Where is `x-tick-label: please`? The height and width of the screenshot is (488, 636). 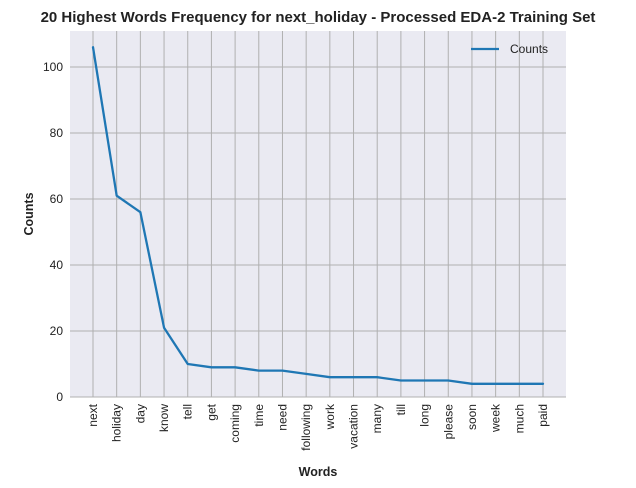
x-tick-label: please is located at coordinates (448, 422).